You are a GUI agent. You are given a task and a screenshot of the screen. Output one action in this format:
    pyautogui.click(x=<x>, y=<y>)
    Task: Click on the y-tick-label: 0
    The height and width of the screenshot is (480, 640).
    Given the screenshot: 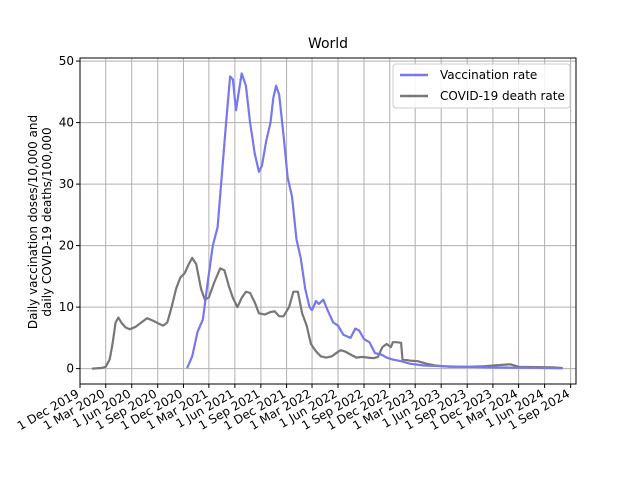 What is the action you would take?
    pyautogui.click(x=70, y=369)
    